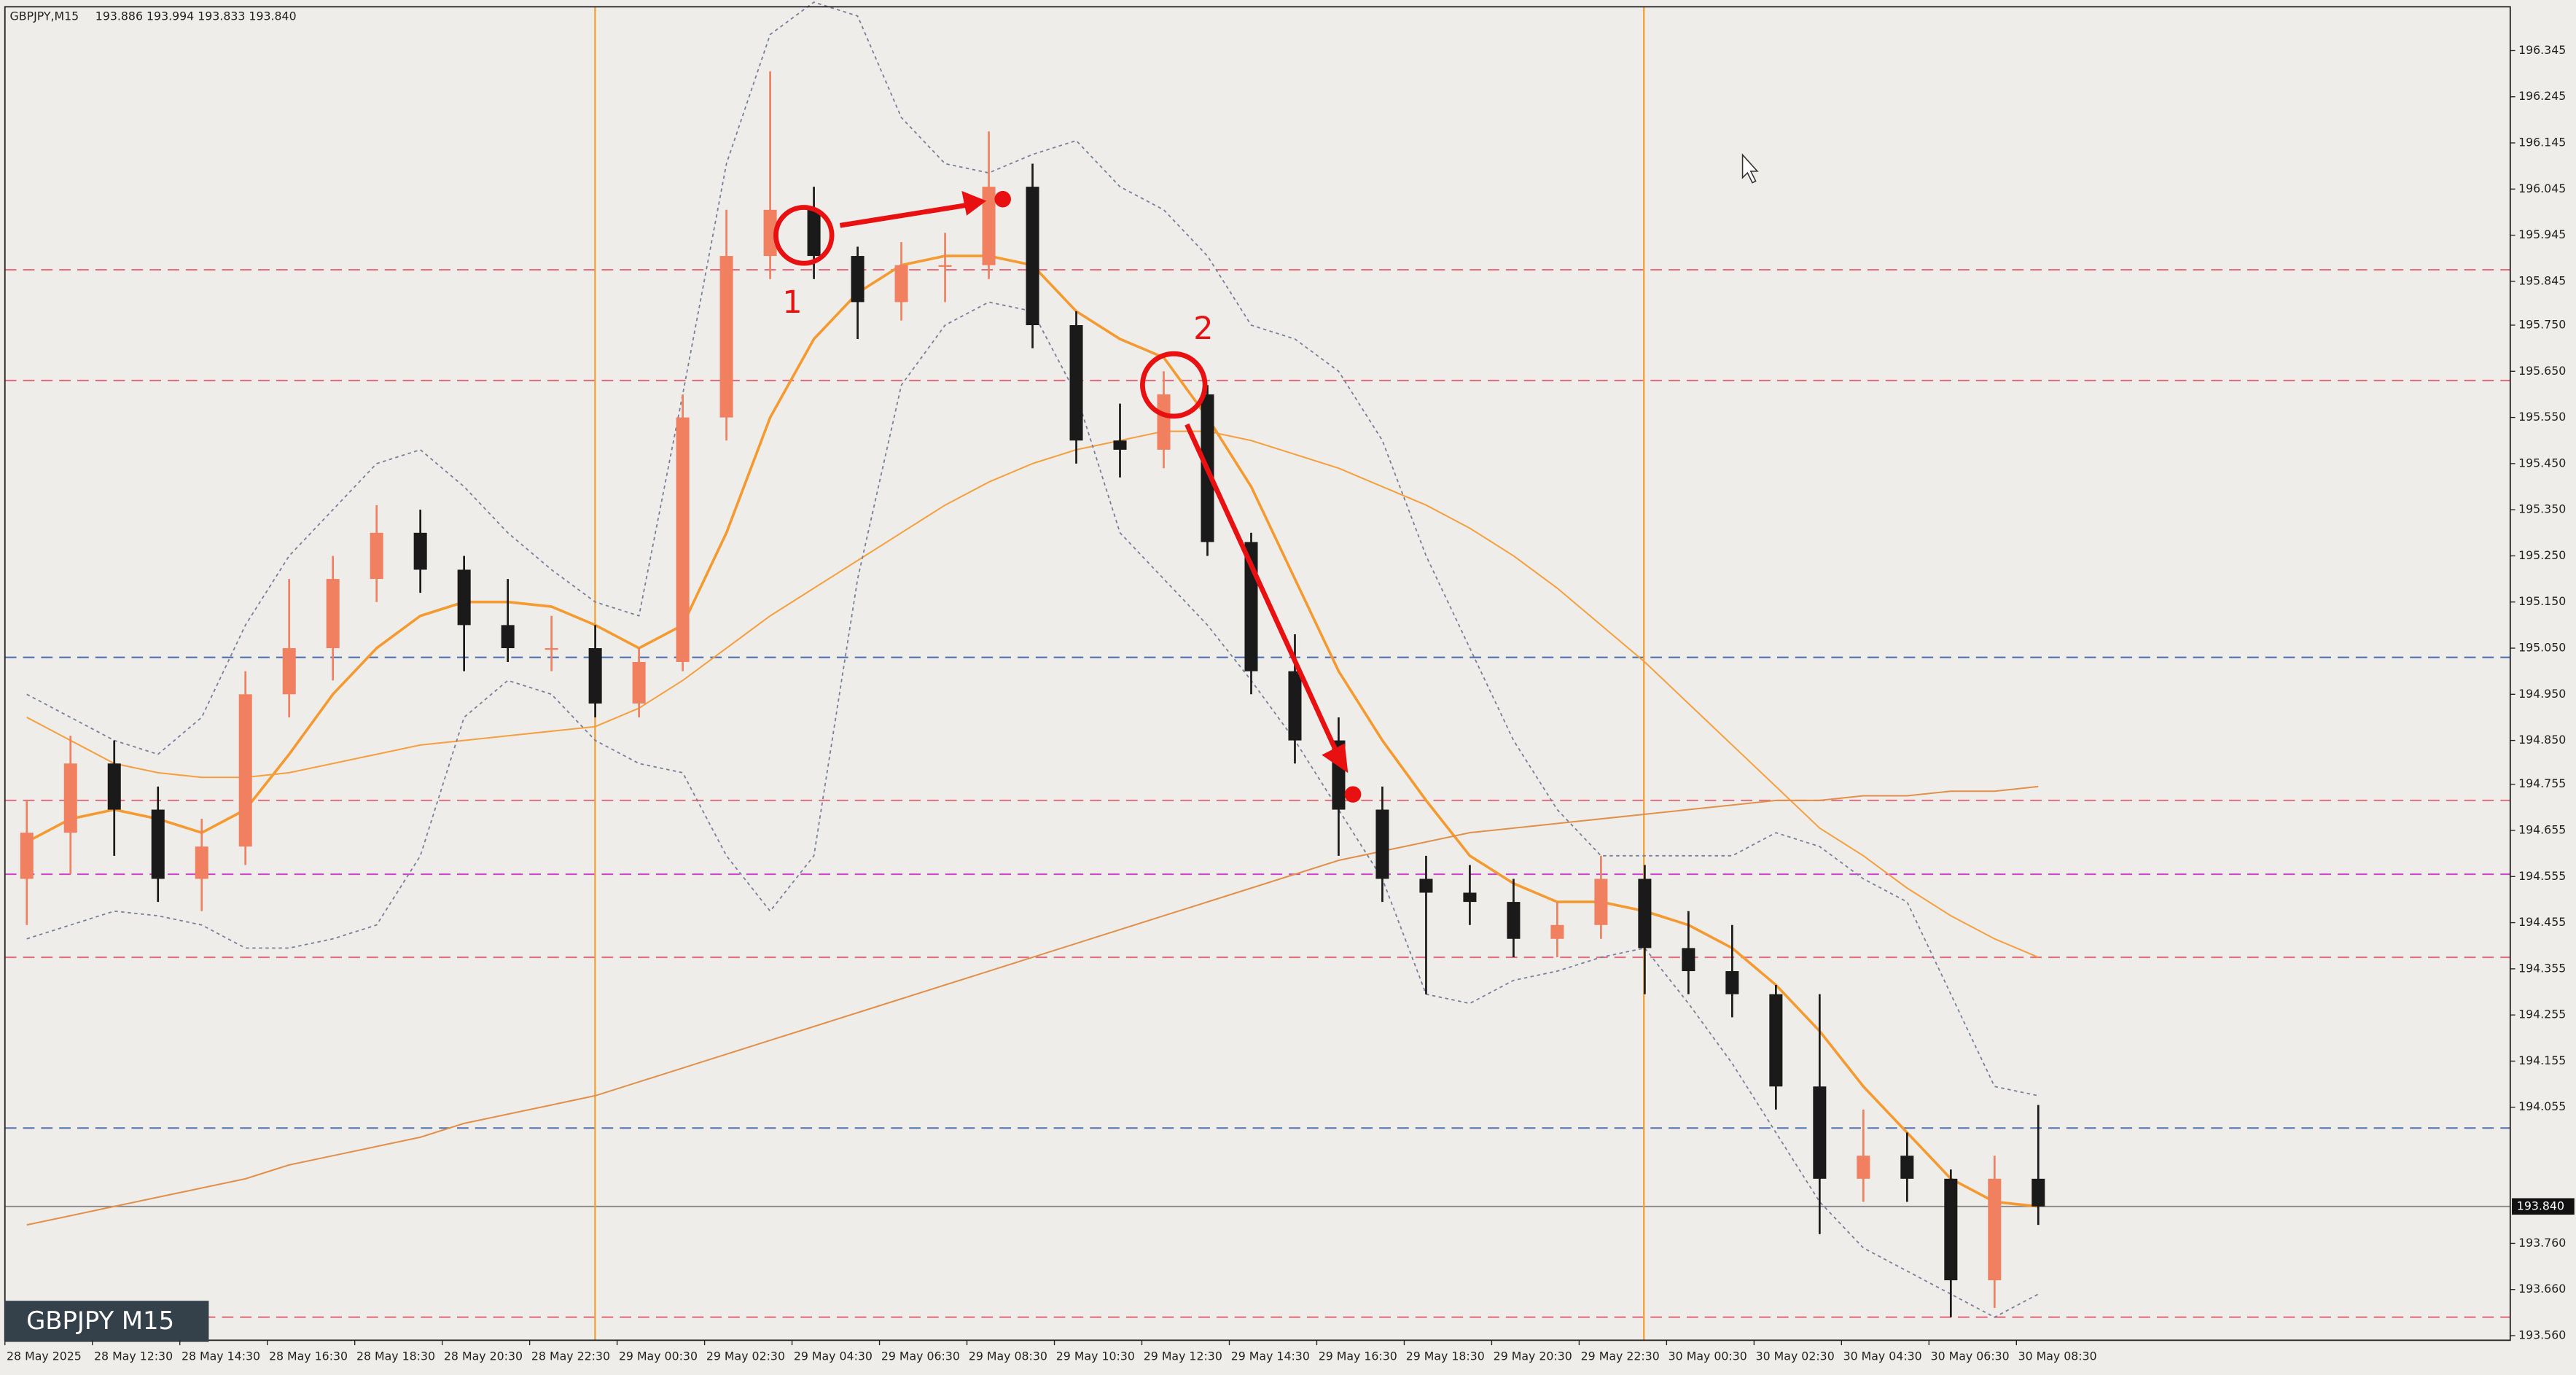 The image size is (2576, 1375). Describe the element at coordinates (196, 16) in the screenshot. I see `header-prices: 193.886 193.994 193.833 193.840` at that location.